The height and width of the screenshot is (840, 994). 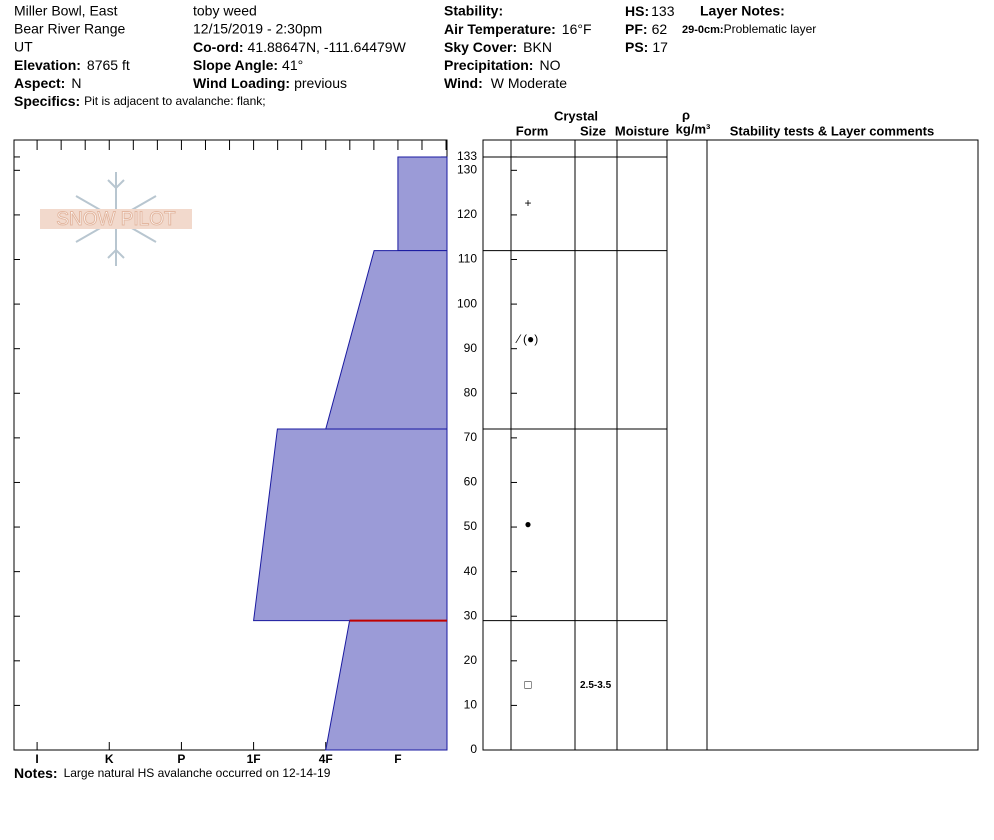 What do you see at coordinates (642, 130) in the screenshot?
I see `header-moisture: Moisture` at bounding box center [642, 130].